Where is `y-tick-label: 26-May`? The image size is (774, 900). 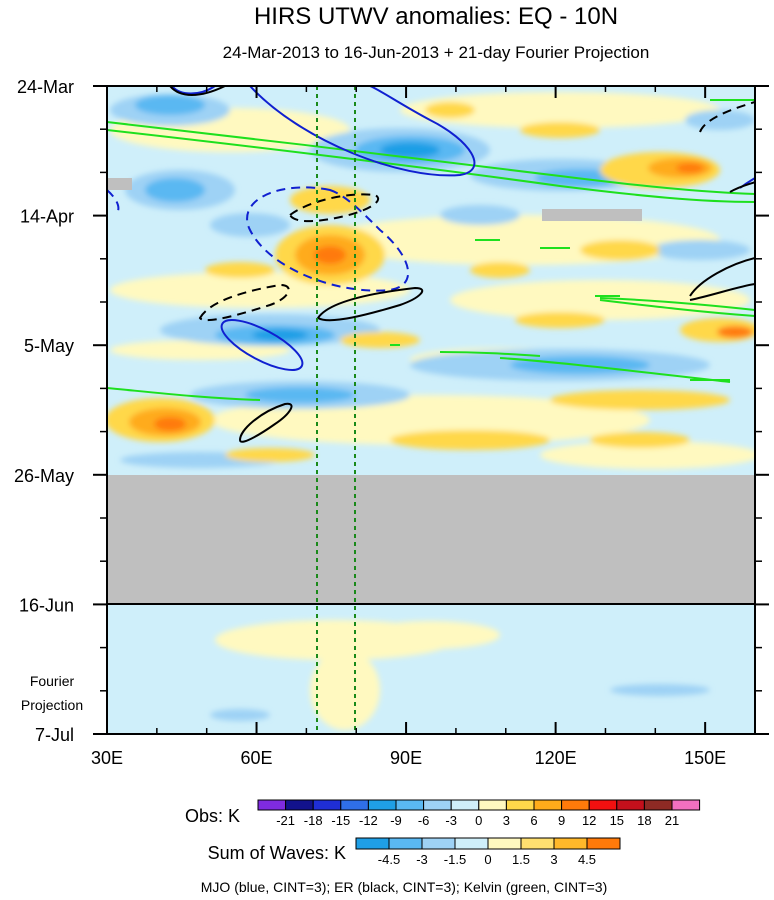
y-tick-label: 26-May is located at coordinates (44, 476).